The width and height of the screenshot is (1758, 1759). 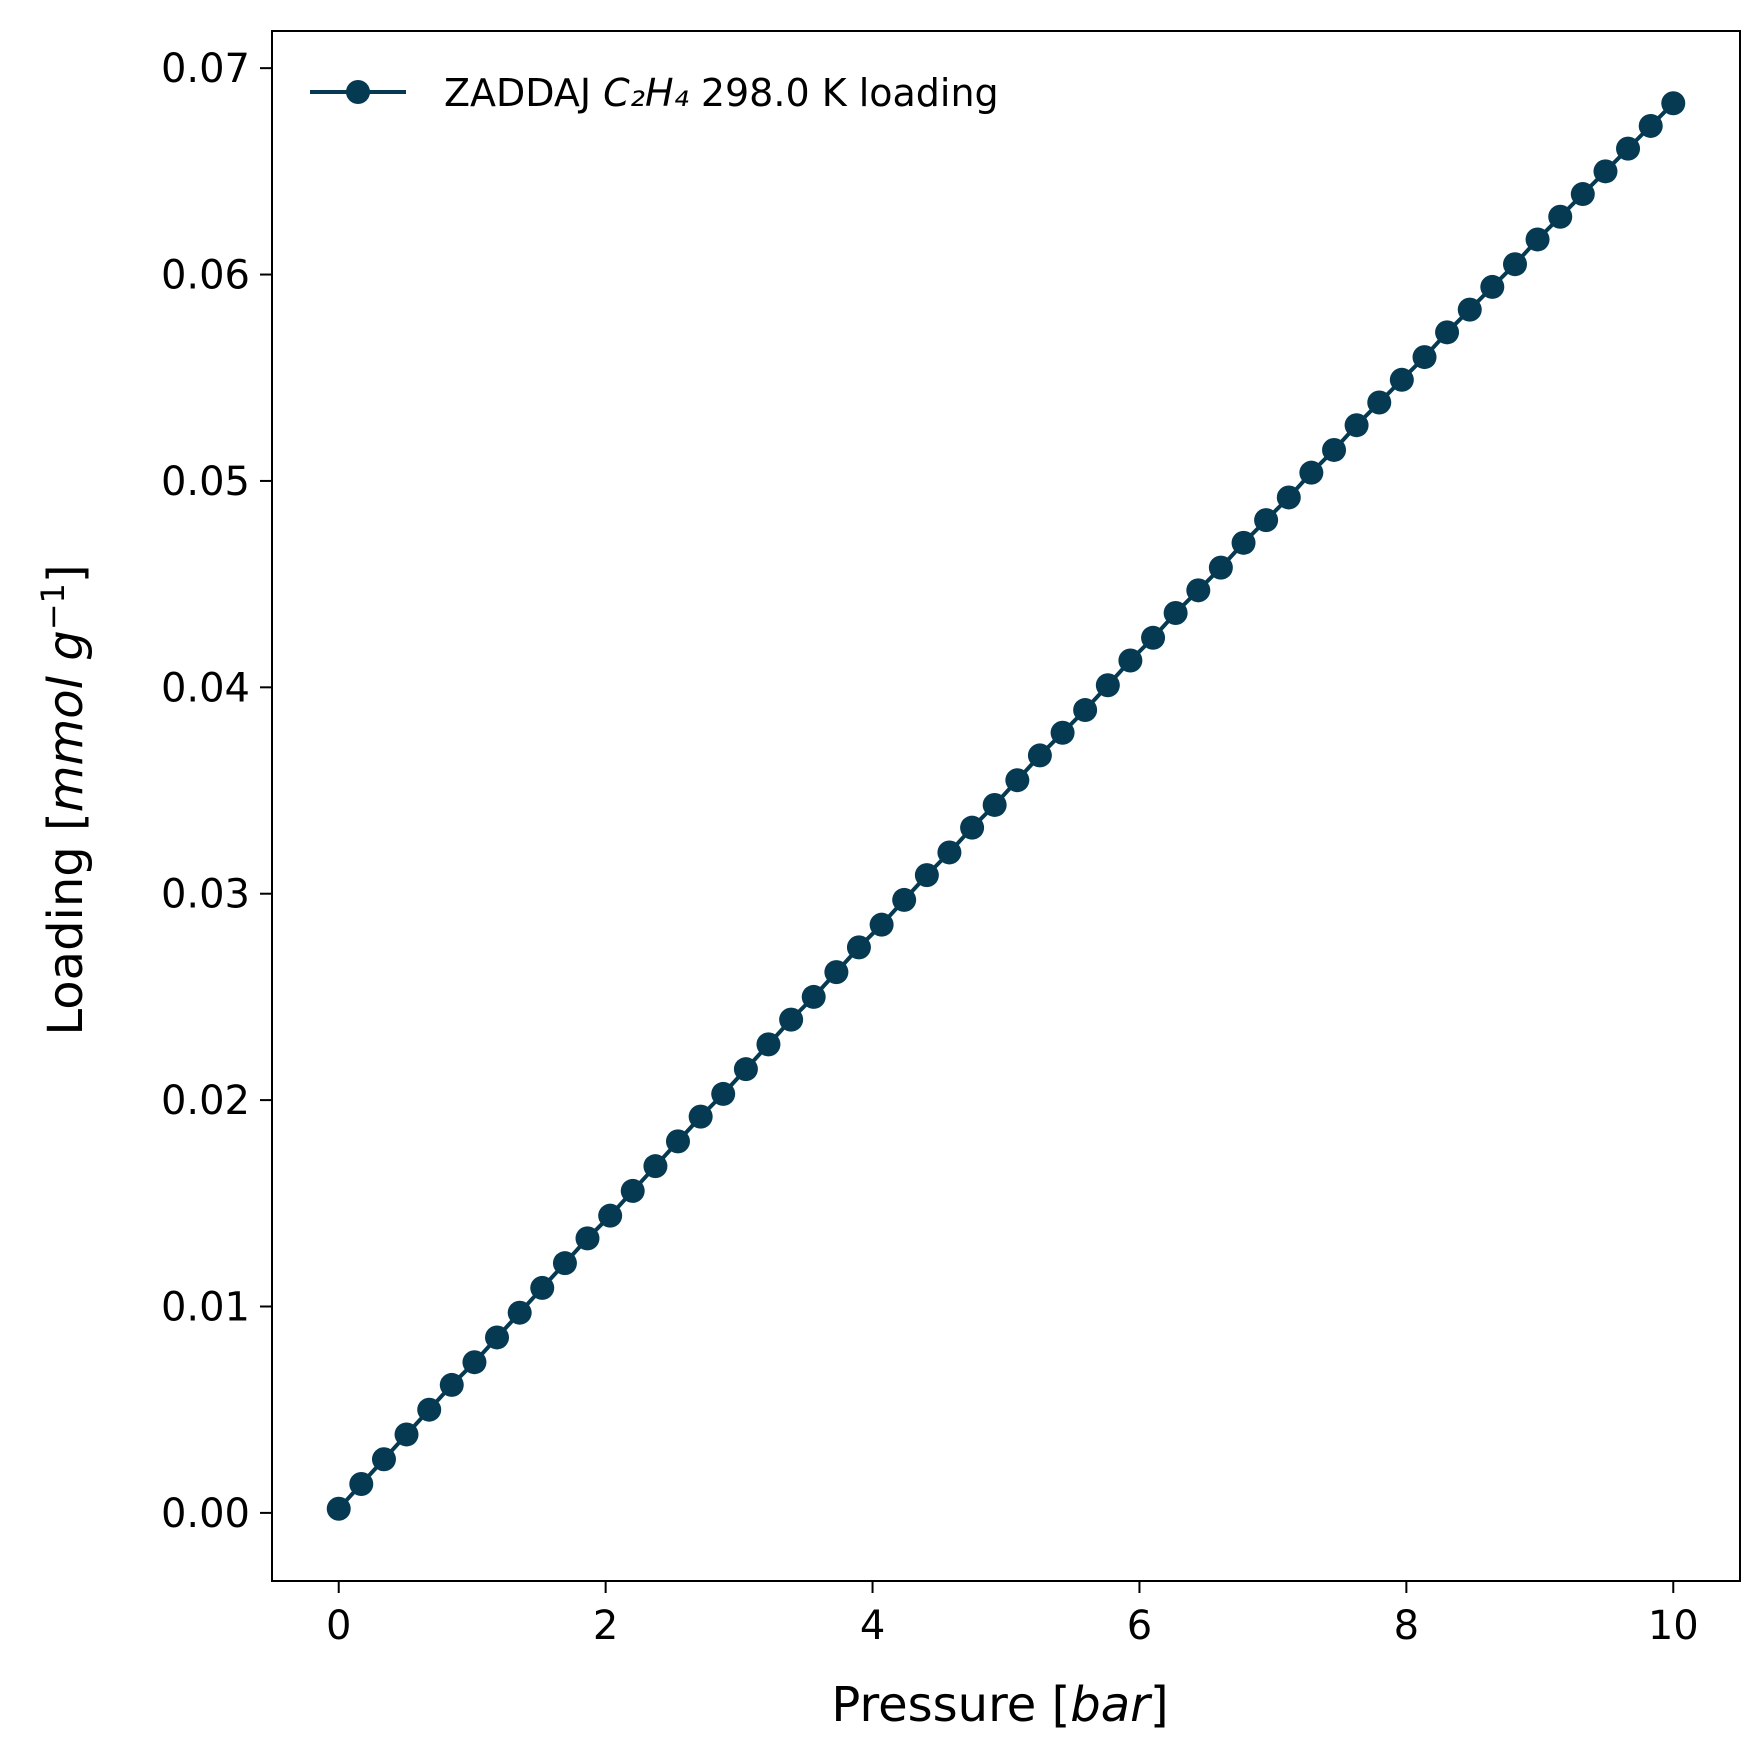 What do you see at coordinates (1673, 1626) in the screenshot?
I see `x-tick-label: 10` at bounding box center [1673, 1626].